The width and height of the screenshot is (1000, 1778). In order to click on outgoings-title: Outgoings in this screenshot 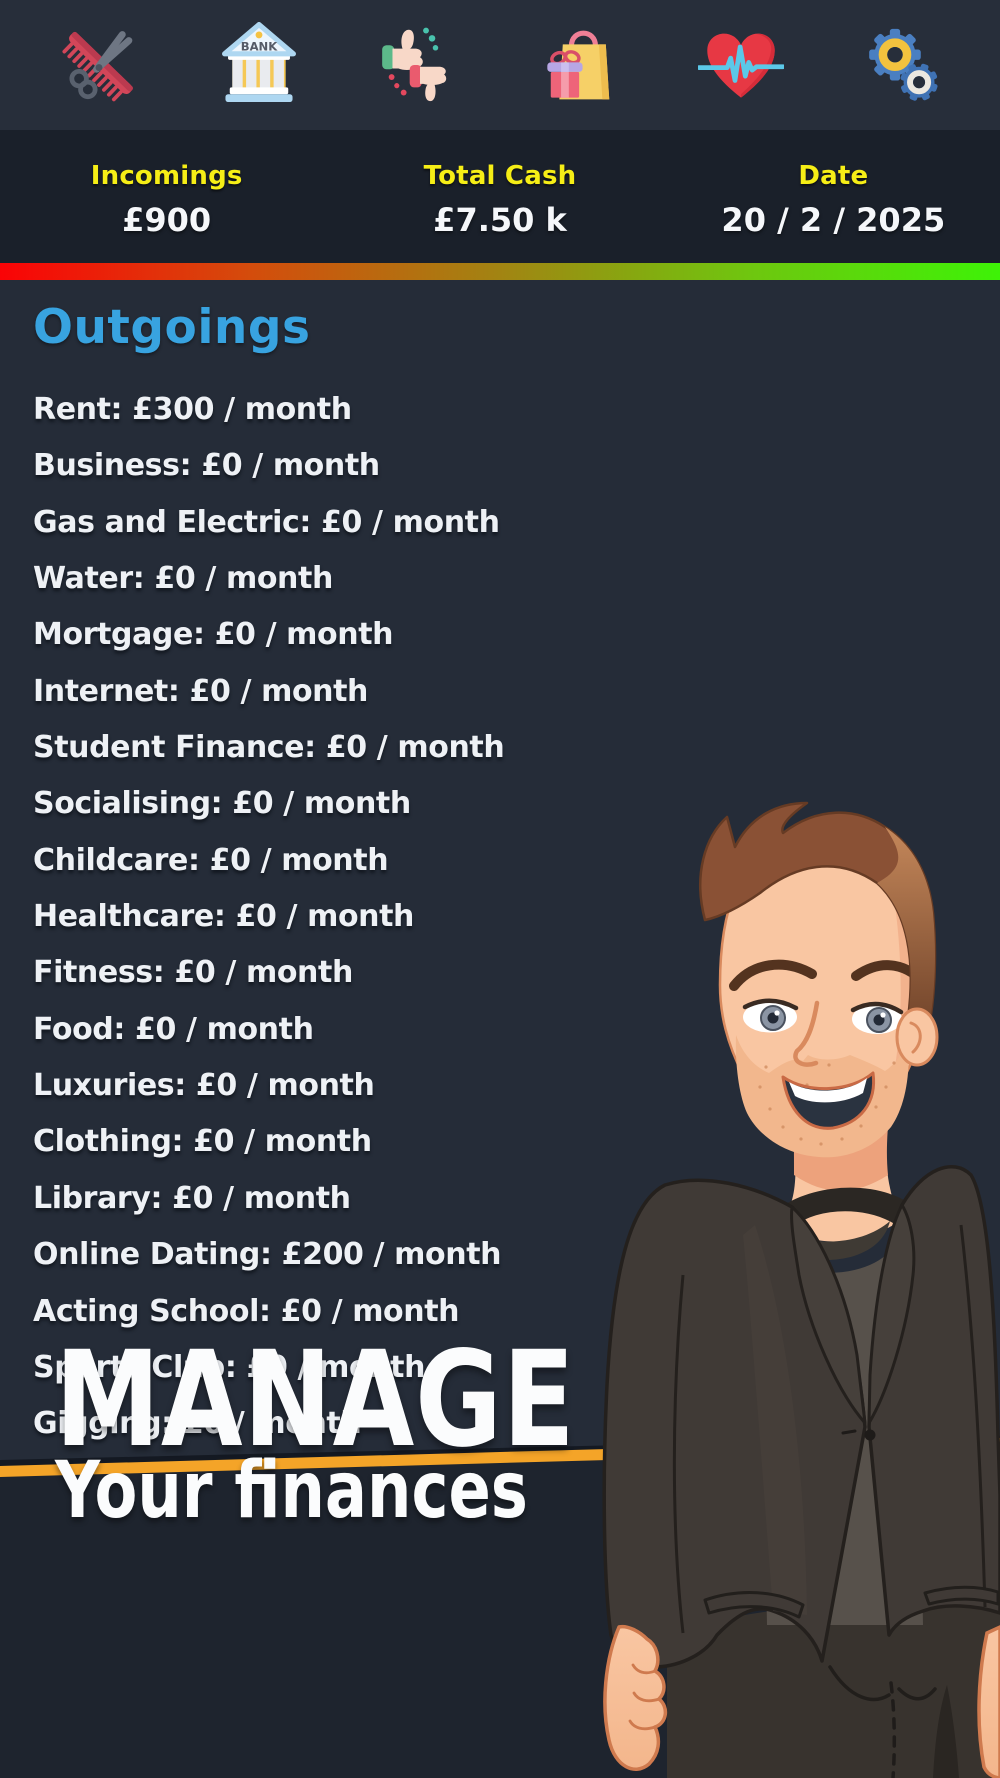, I will do `click(172, 327)`.